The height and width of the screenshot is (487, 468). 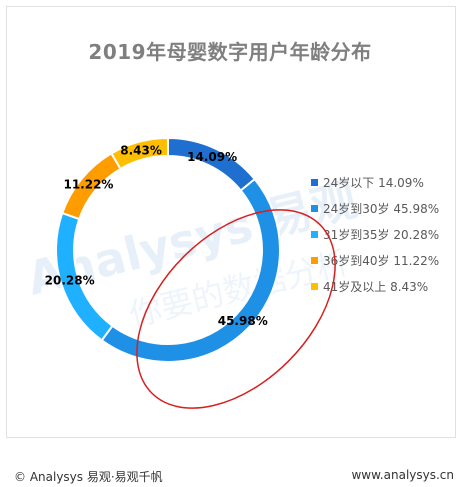 I want to click on footer-copyright: © Analysys 易观·易观千帆, so click(x=88, y=477).